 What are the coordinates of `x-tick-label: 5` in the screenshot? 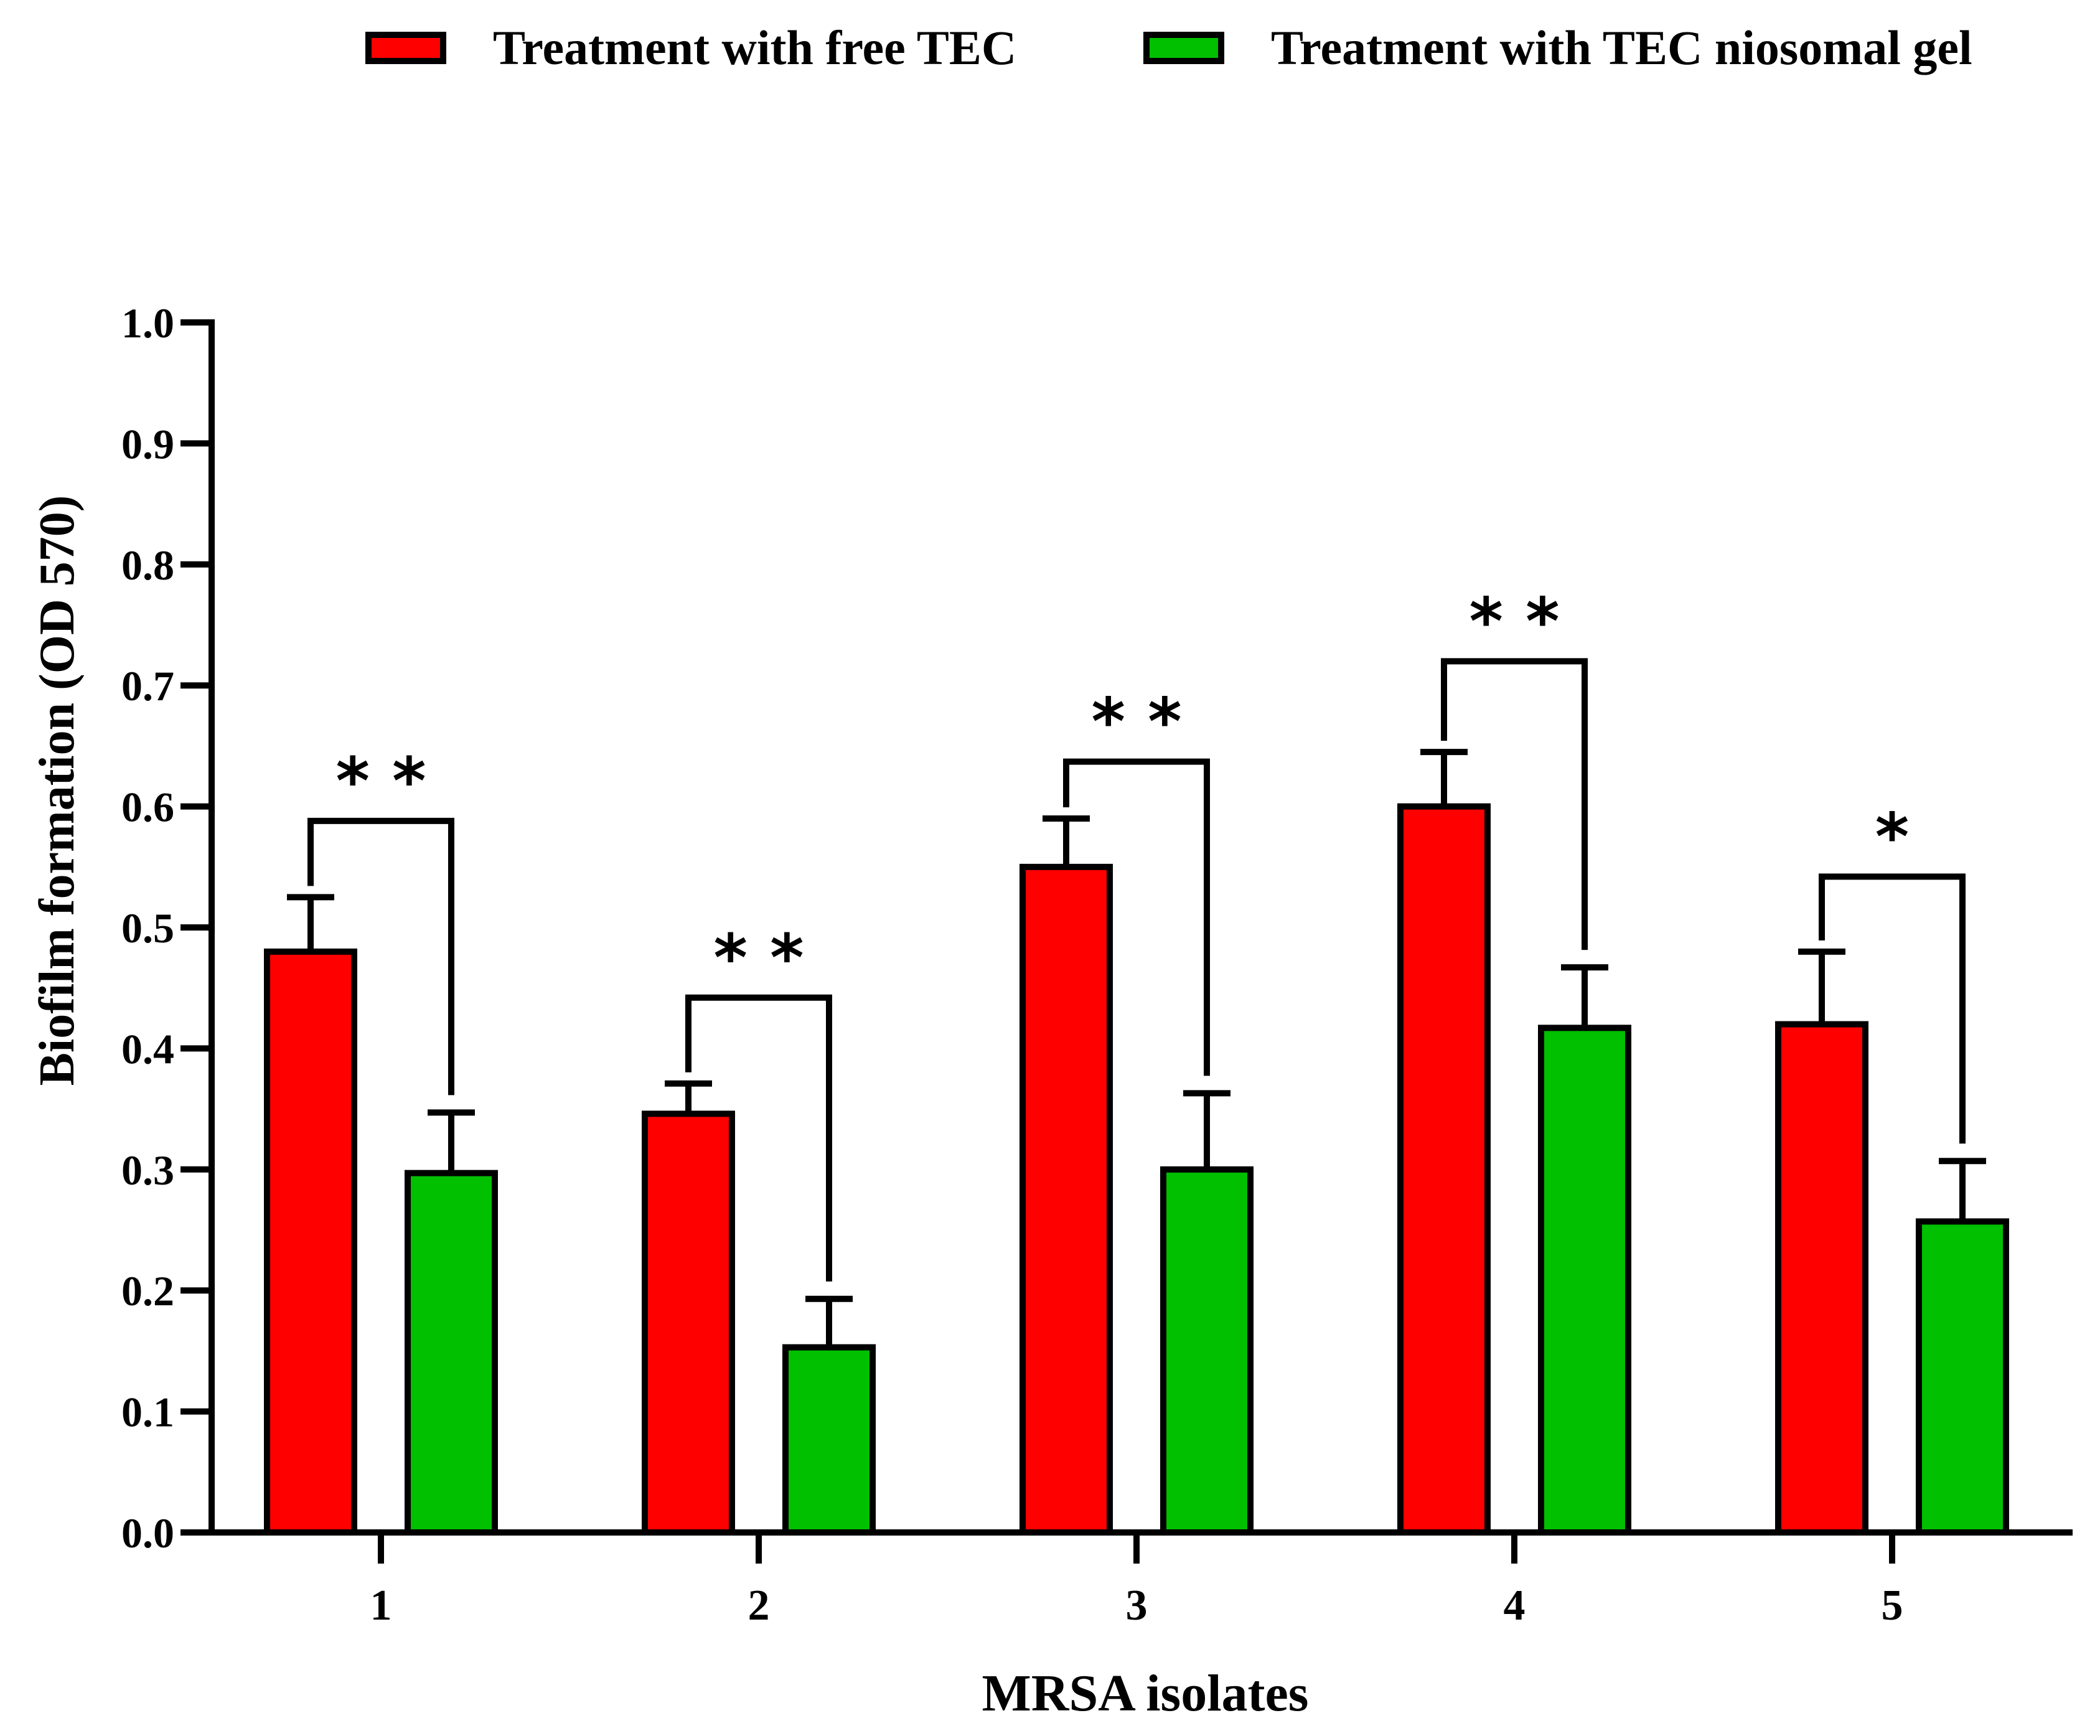 It's located at (1892, 1606).